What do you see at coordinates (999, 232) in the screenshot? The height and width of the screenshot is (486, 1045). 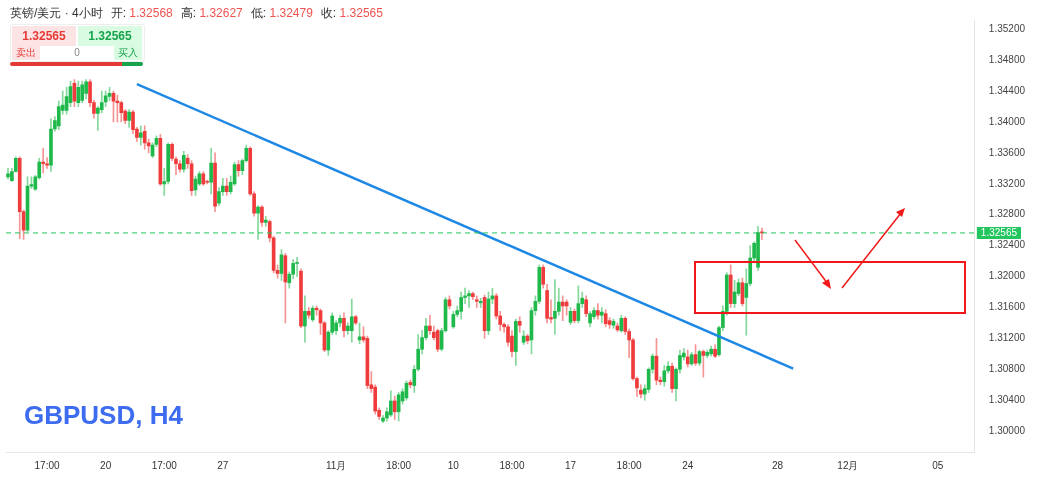 I see `ref-line-label: 1.32565` at bounding box center [999, 232].